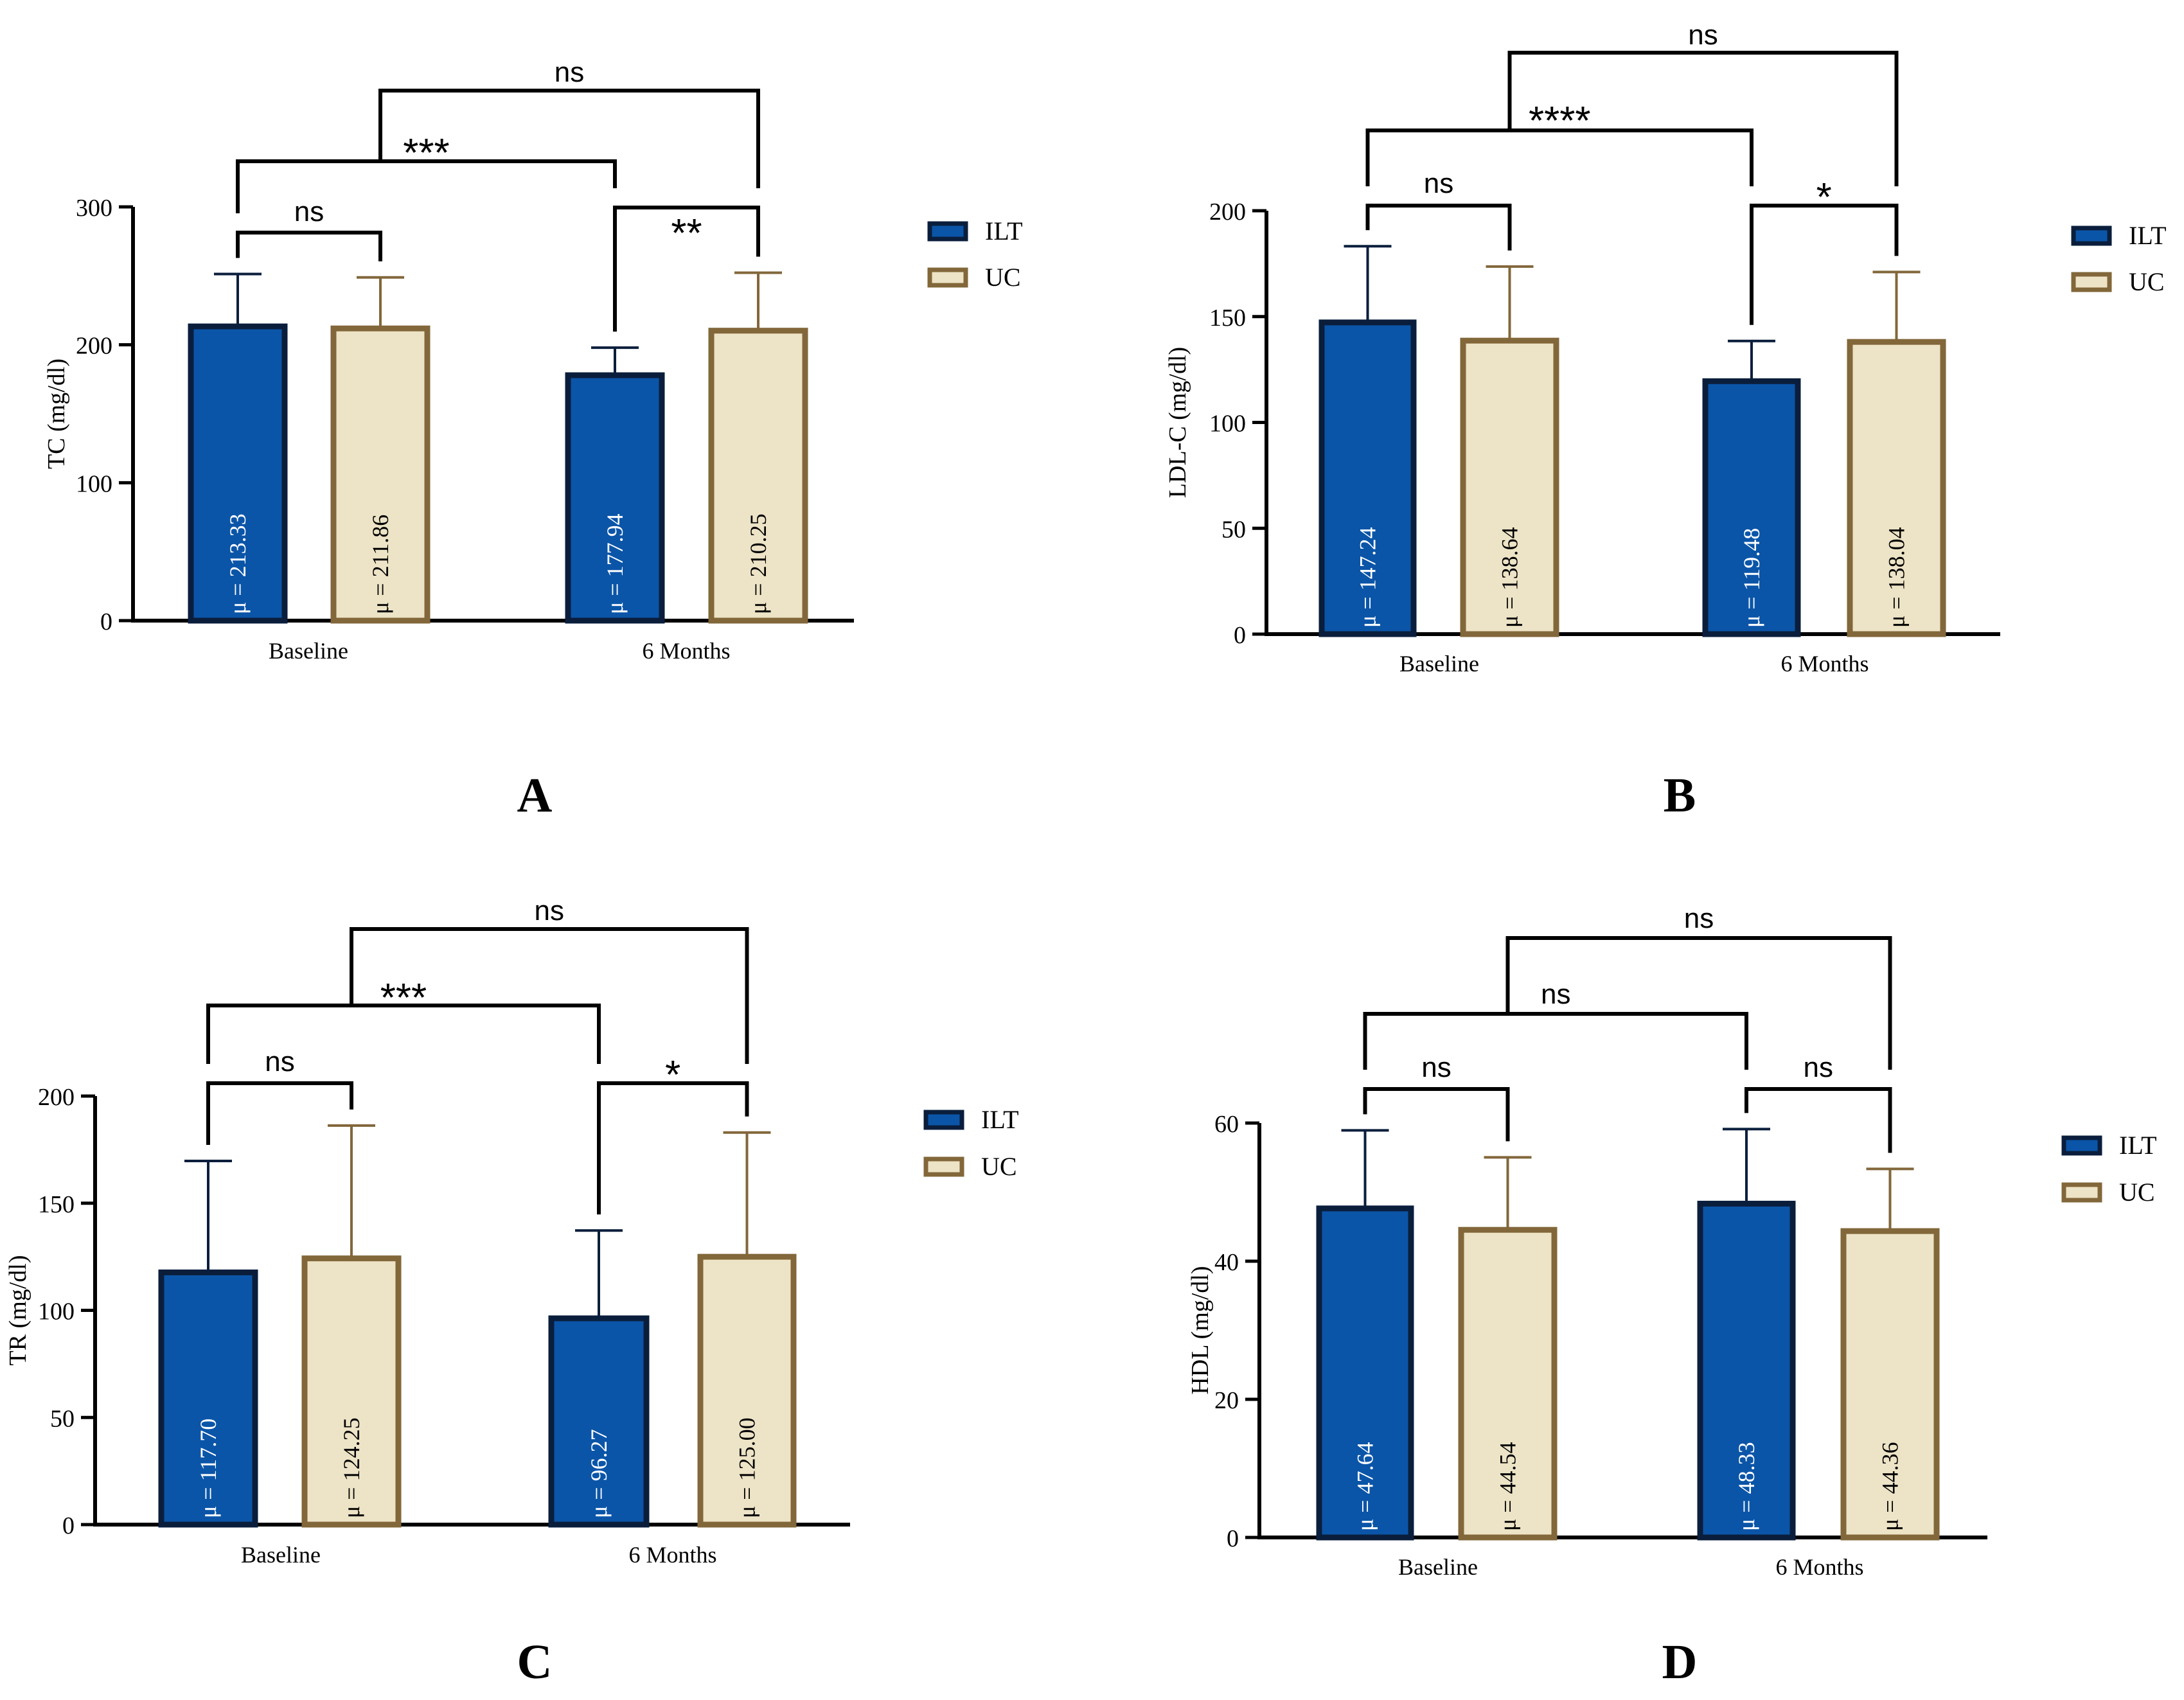 Image resolution: width=2184 pixels, height=1700 pixels. What do you see at coordinates (56, 414) in the screenshot?
I see `y-axis-label: TC (mg/dl)` at bounding box center [56, 414].